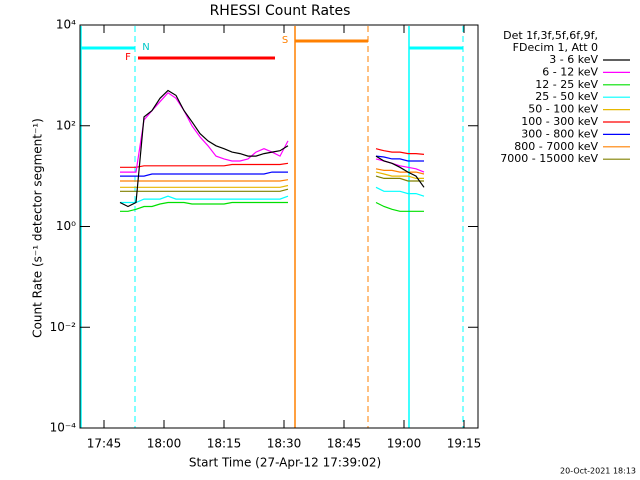 The image size is (640, 480). What do you see at coordinates (566, 84) in the screenshot?
I see `legend-label: 12 - 25 keV` at bounding box center [566, 84].